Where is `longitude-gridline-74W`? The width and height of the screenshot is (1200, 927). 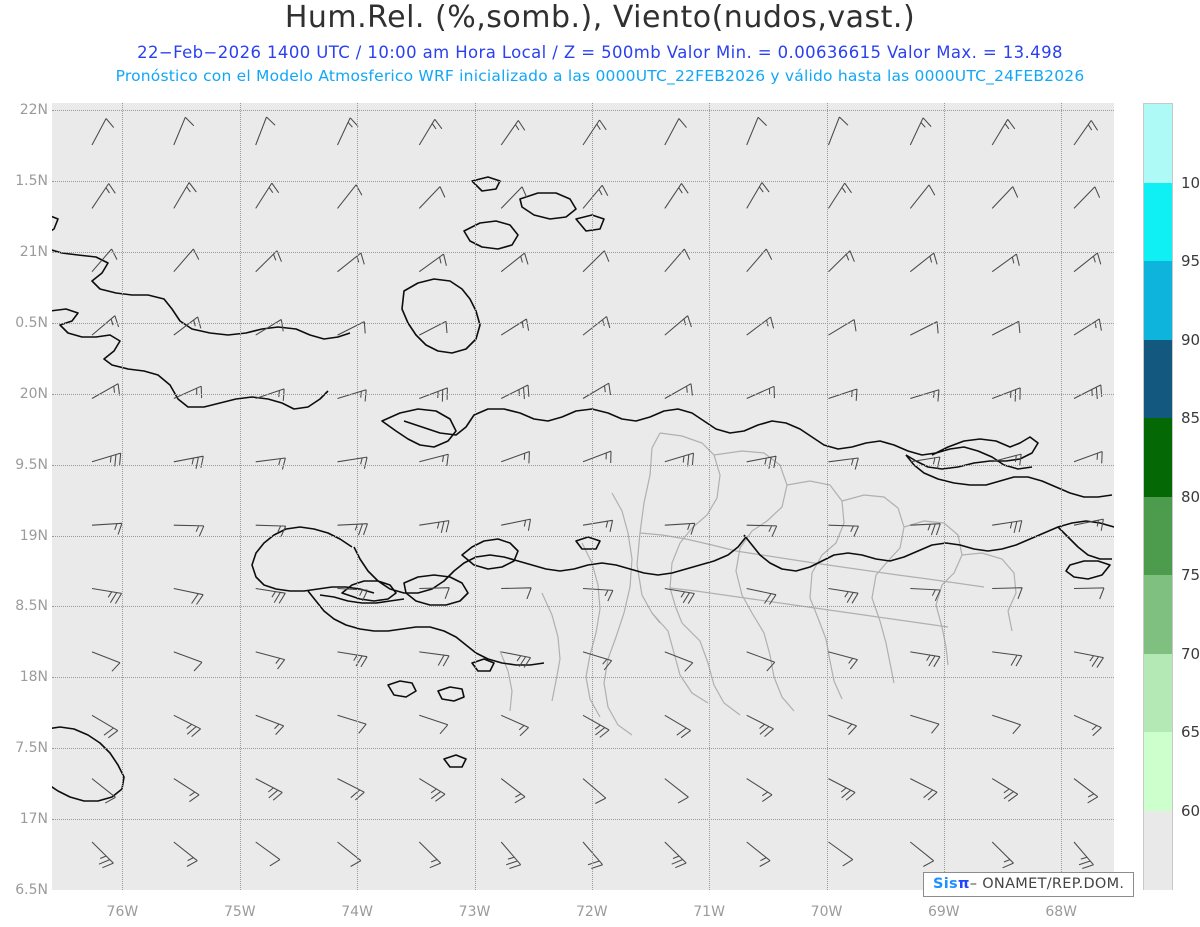 longitude-gridline-74W is located at coordinates (358, 496).